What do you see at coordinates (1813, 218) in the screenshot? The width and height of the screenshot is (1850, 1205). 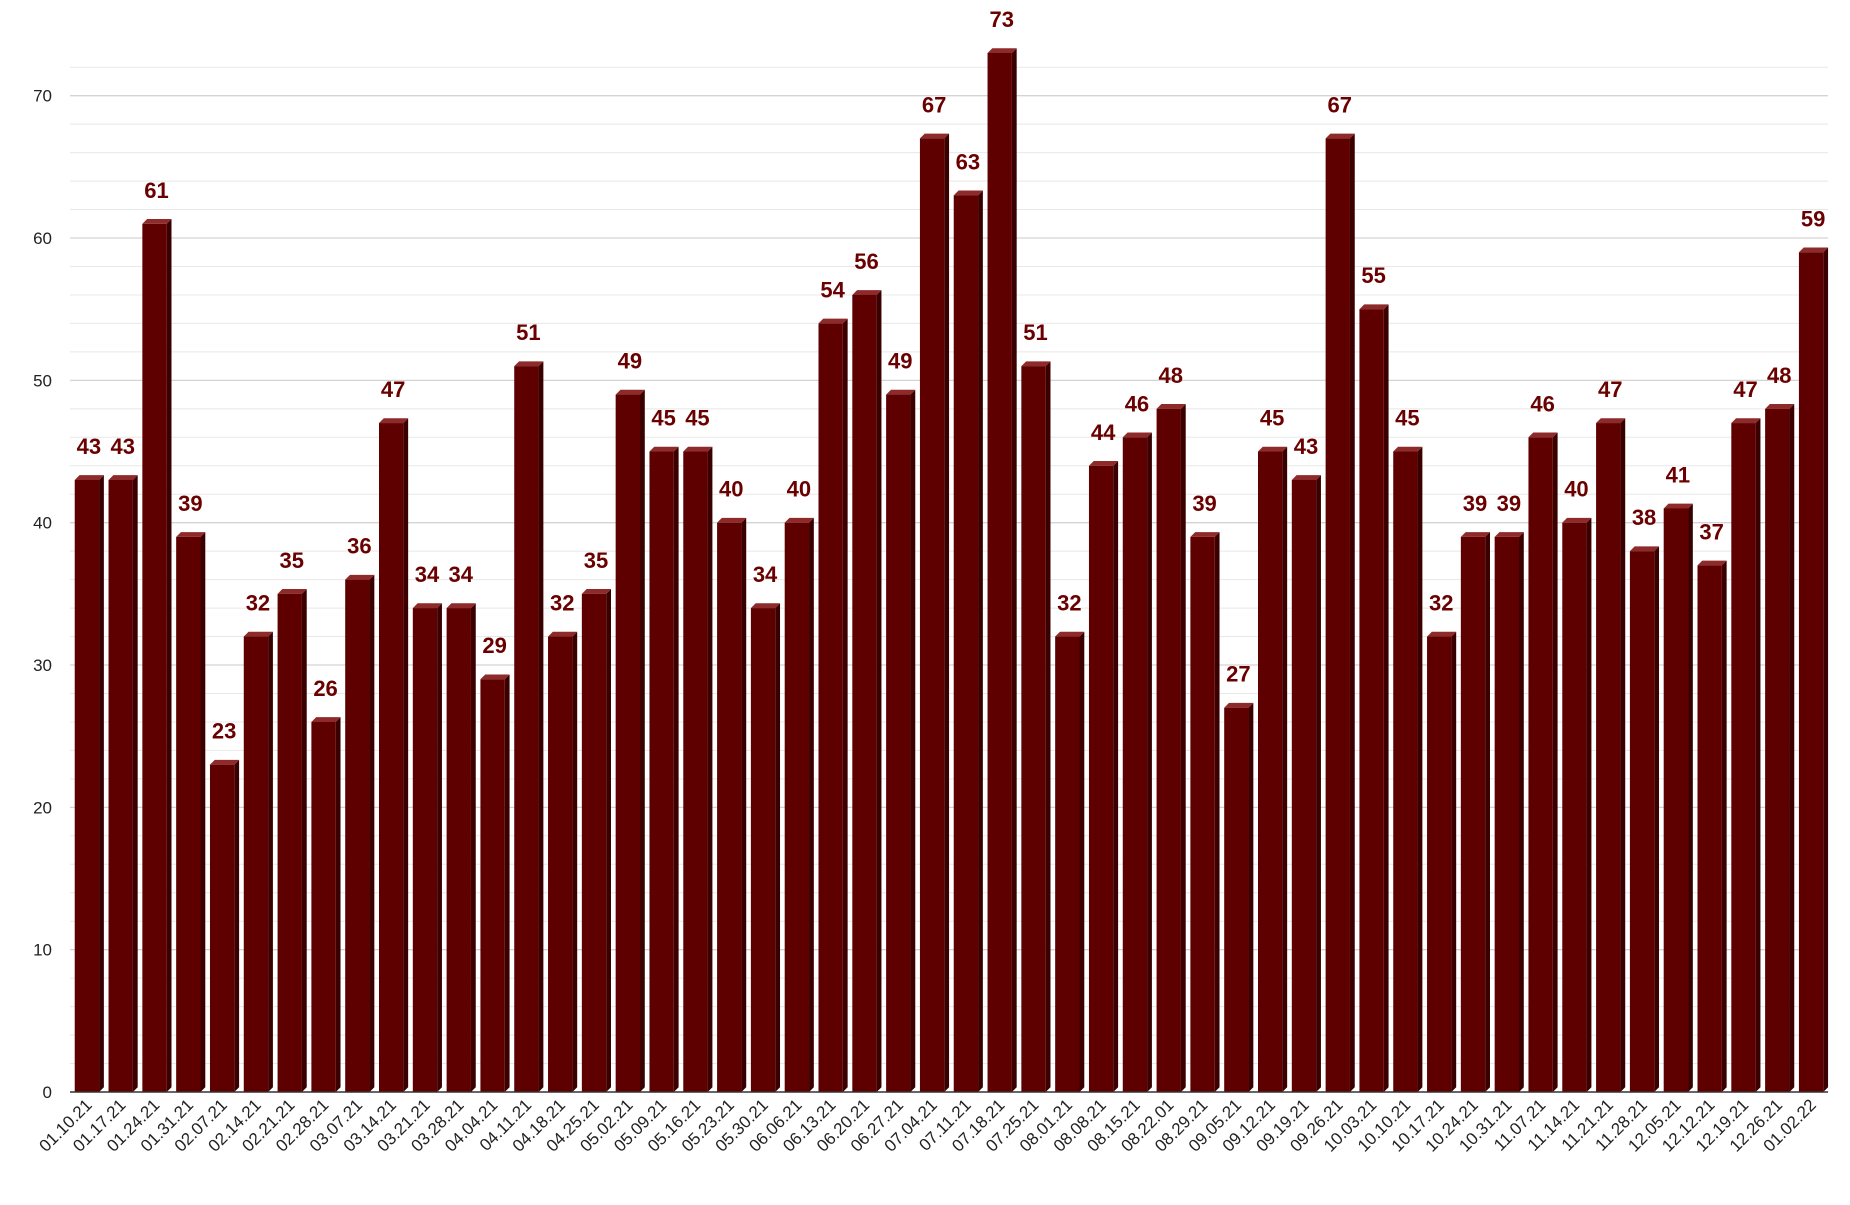 I see `data-label: 59` at bounding box center [1813, 218].